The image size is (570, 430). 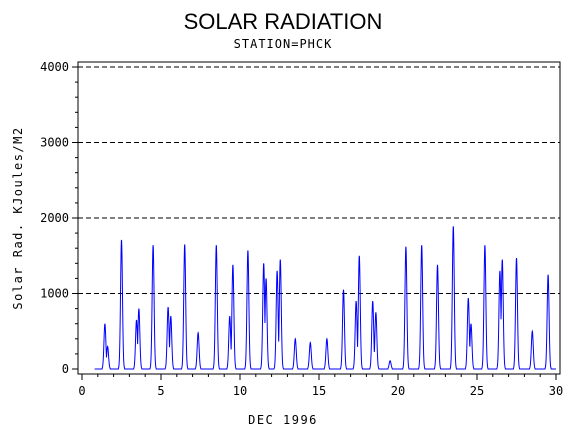 What do you see at coordinates (54, 294) in the screenshot?
I see `y-tick-label-1000: 1000` at bounding box center [54, 294].